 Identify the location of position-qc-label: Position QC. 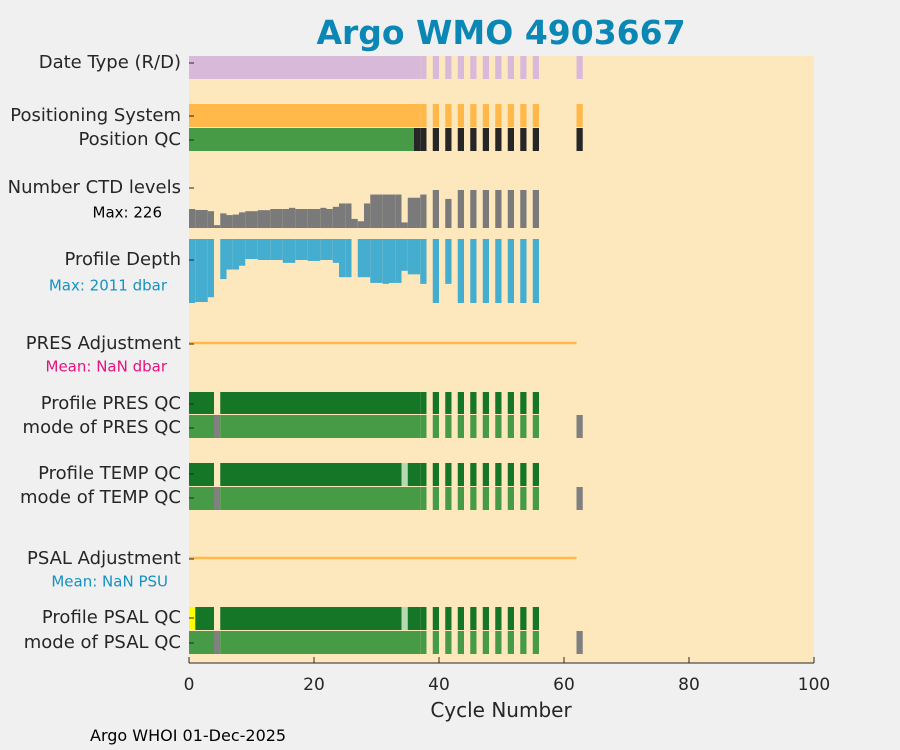
(129, 139).